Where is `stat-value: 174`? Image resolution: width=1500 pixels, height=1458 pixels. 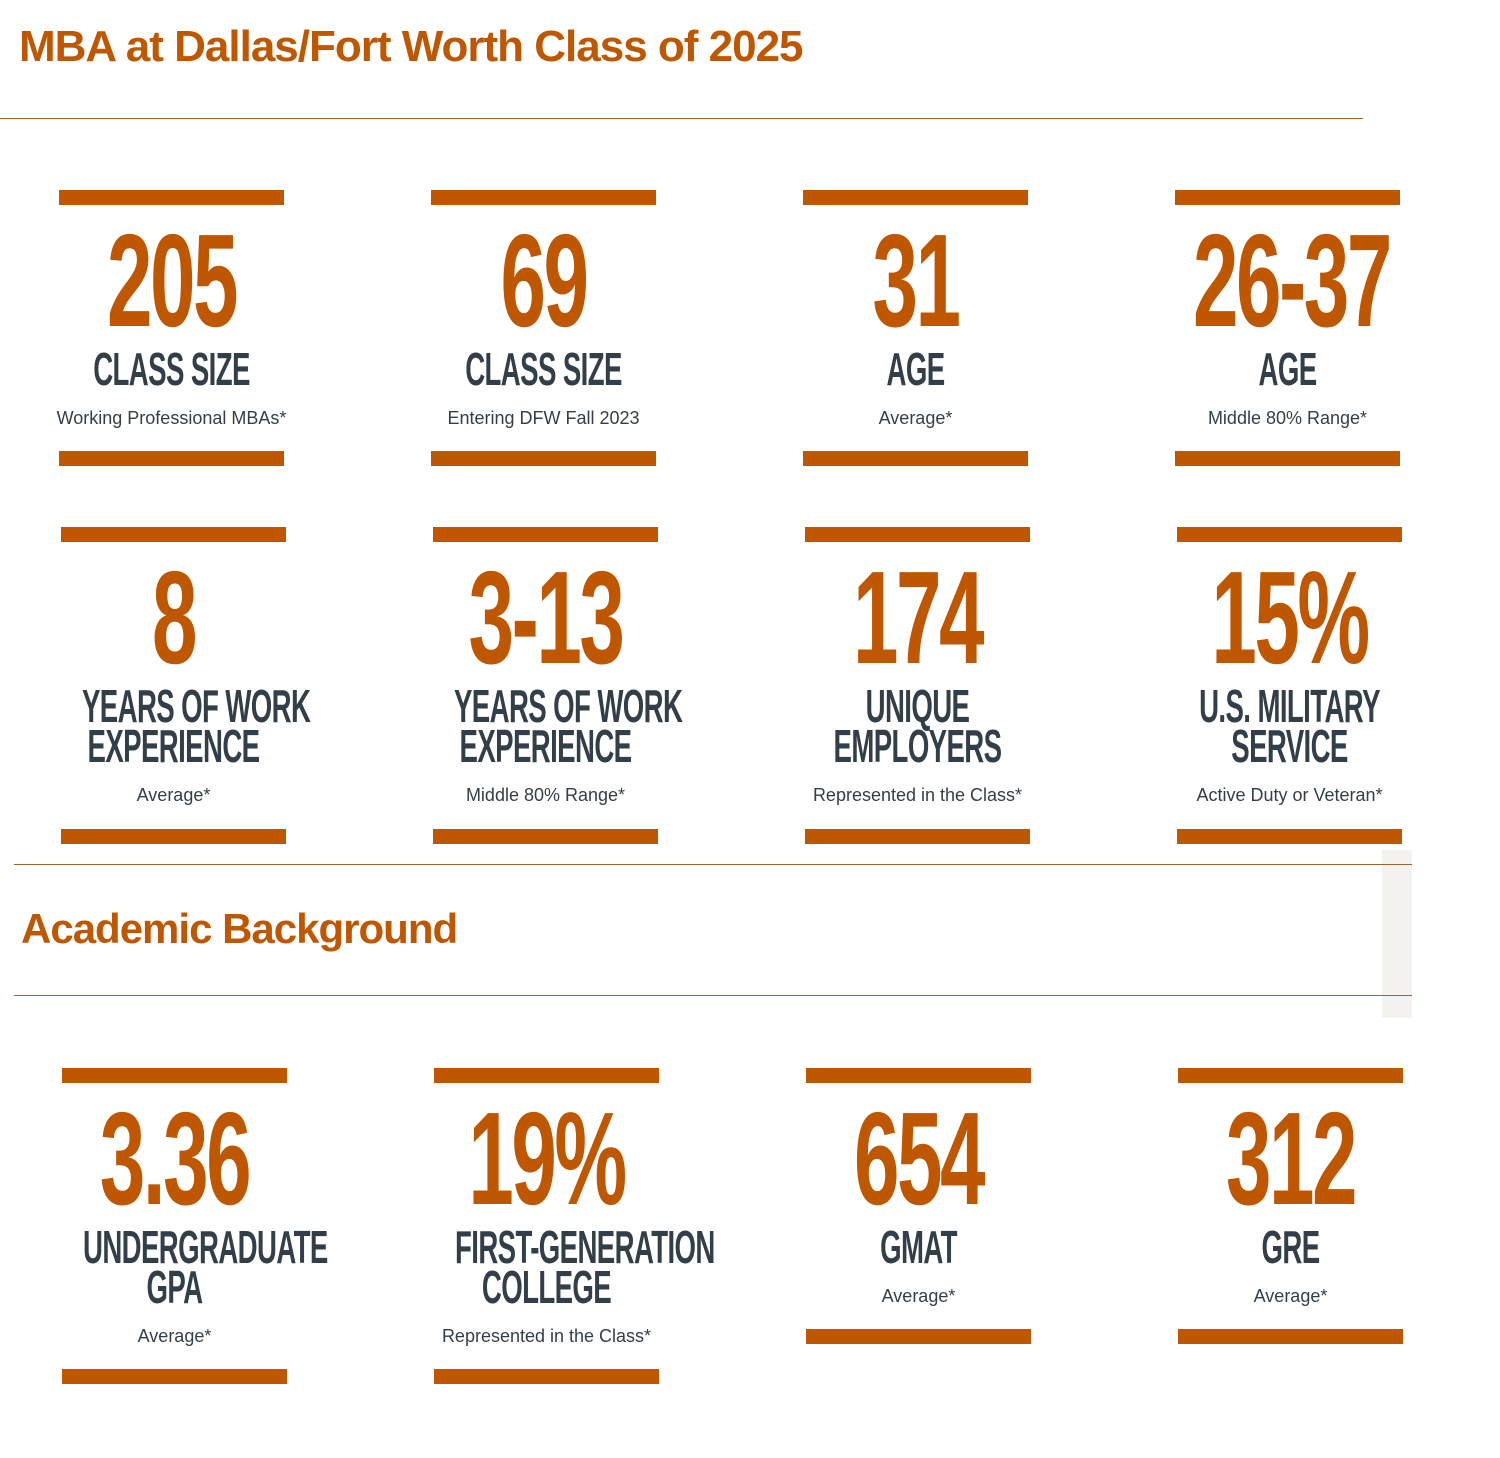 stat-value: 174 is located at coordinates (918, 617).